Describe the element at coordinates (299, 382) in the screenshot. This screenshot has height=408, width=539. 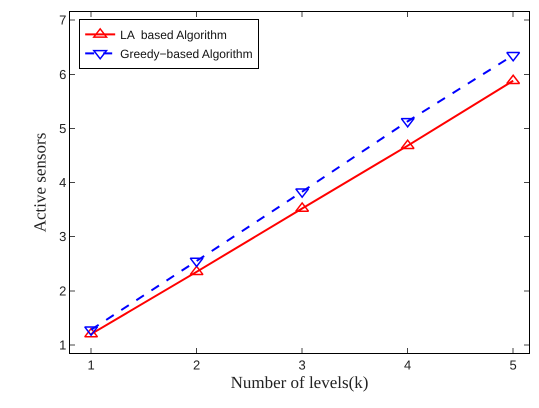
I see `x-axis-title: Number of levels(k)` at that location.